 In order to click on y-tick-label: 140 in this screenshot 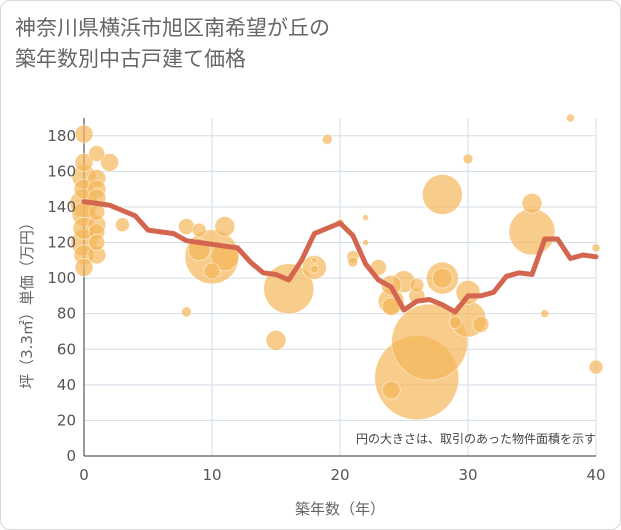, I will do `click(61, 207)`.